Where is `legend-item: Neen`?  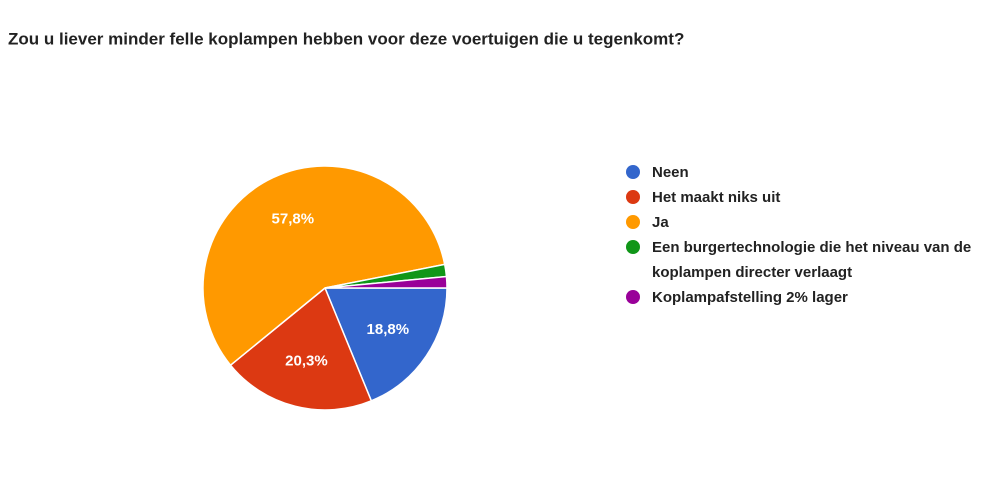 legend-item: Neen is located at coordinates (811, 172).